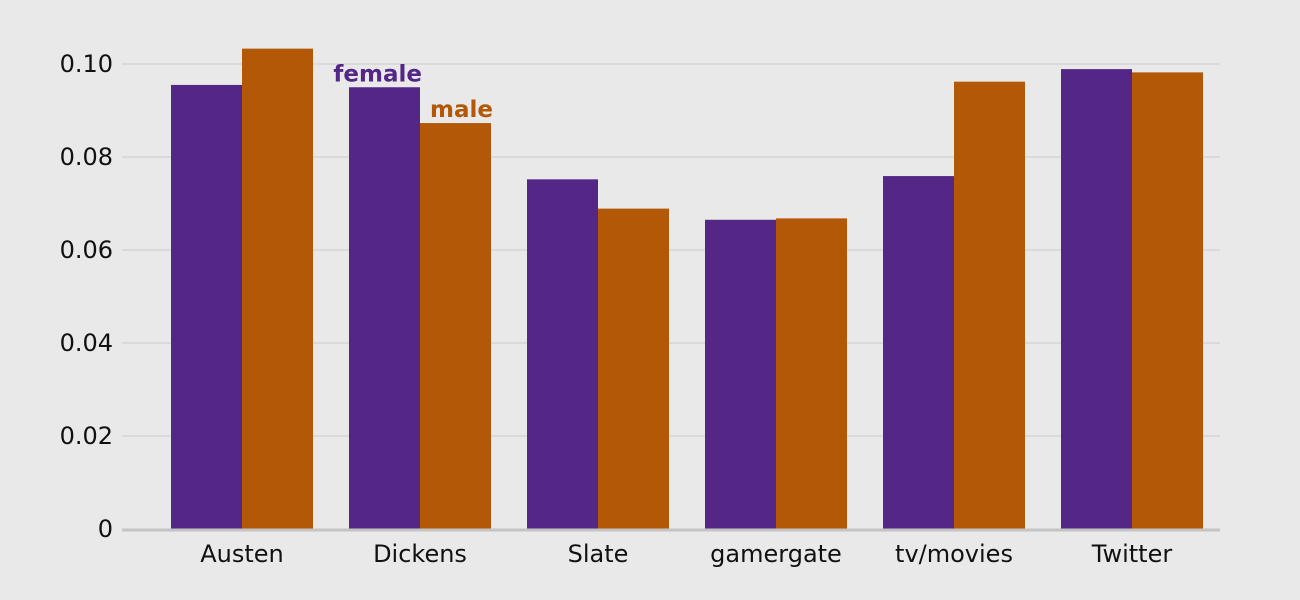  Describe the element at coordinates (461, 110) in the screenshot. I see `series-label-male: male` at that location.